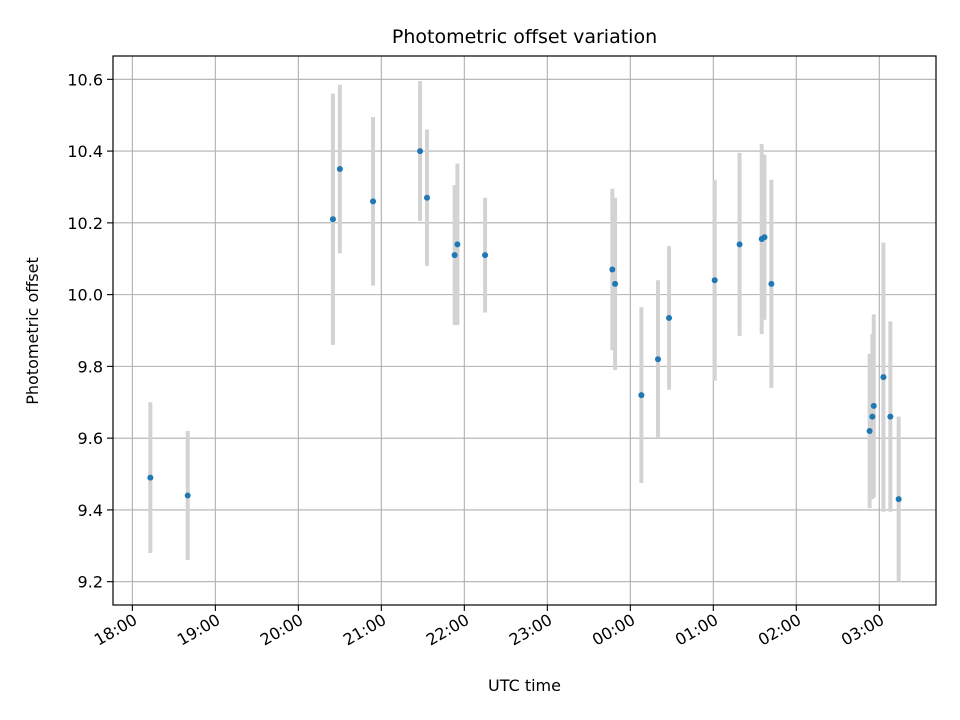  I want to click on y-tick-label: 10.2, so click(85, 223).